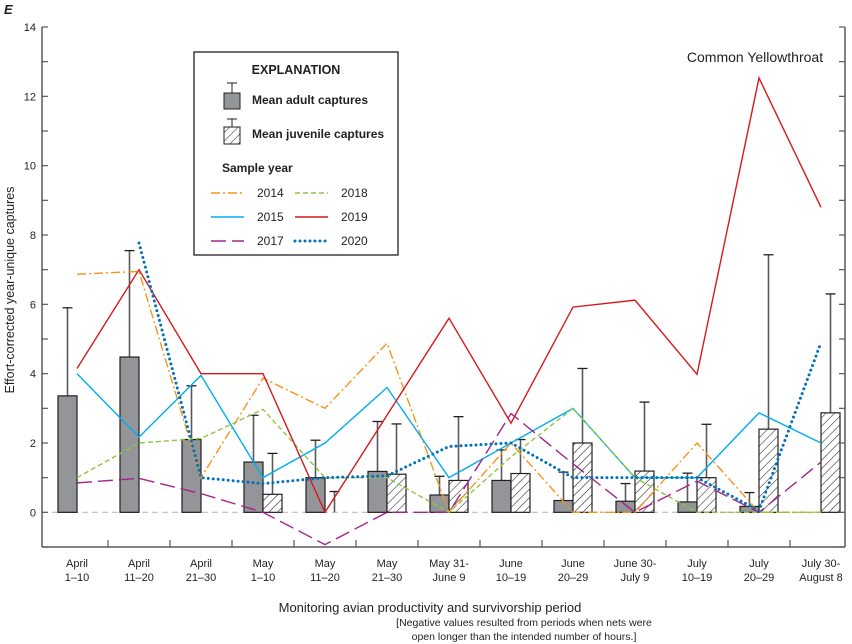  What do you see at coordinates (354, 193) in the screenshot?
I see `legend-label-2018: 2018` at bounding box center [354, 193].